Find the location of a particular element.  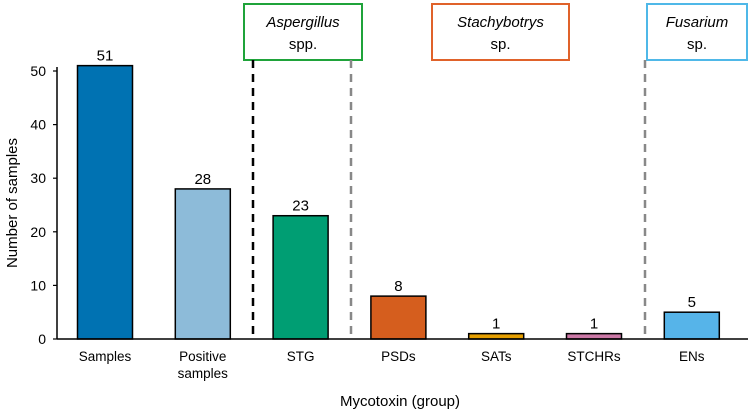

bar-value-label: 8 is located at coordinates (398, 286).